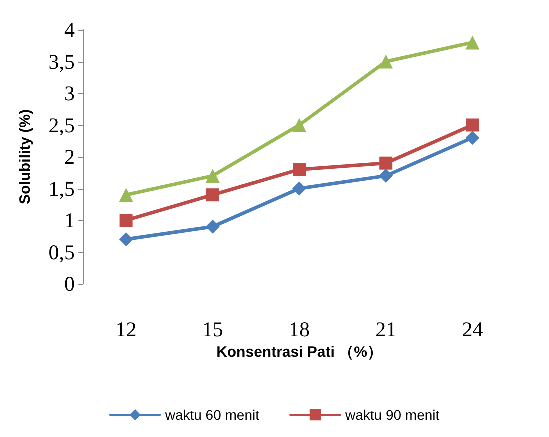  What do you see at coordinates (61, 62) in the screenshot?
I see `y-tick-label: 3,5` at bounding box center [61, 62].